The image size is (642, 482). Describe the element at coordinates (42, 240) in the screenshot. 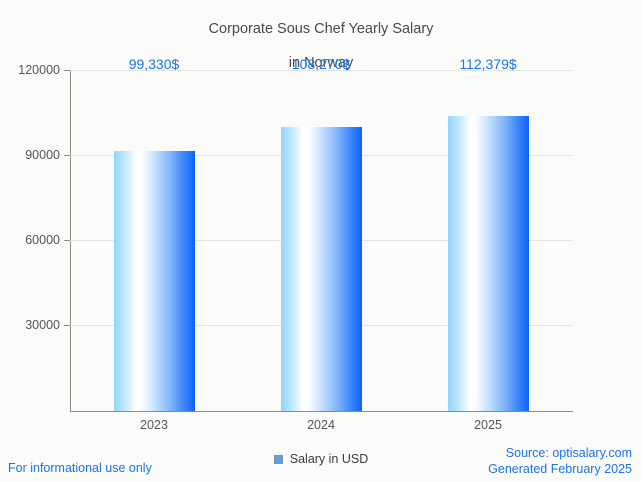

I see `y-tick-label-60000: 60000` at that location.